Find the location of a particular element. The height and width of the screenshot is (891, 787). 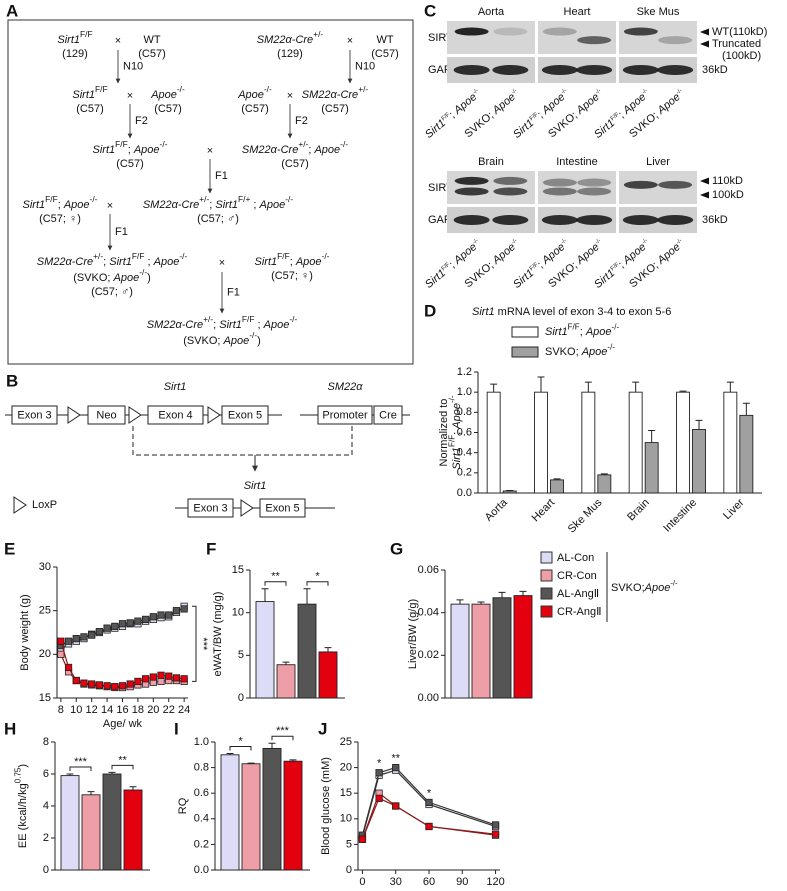

cross-node-note: (C57; ♂) is located at coordinates (218, 219).